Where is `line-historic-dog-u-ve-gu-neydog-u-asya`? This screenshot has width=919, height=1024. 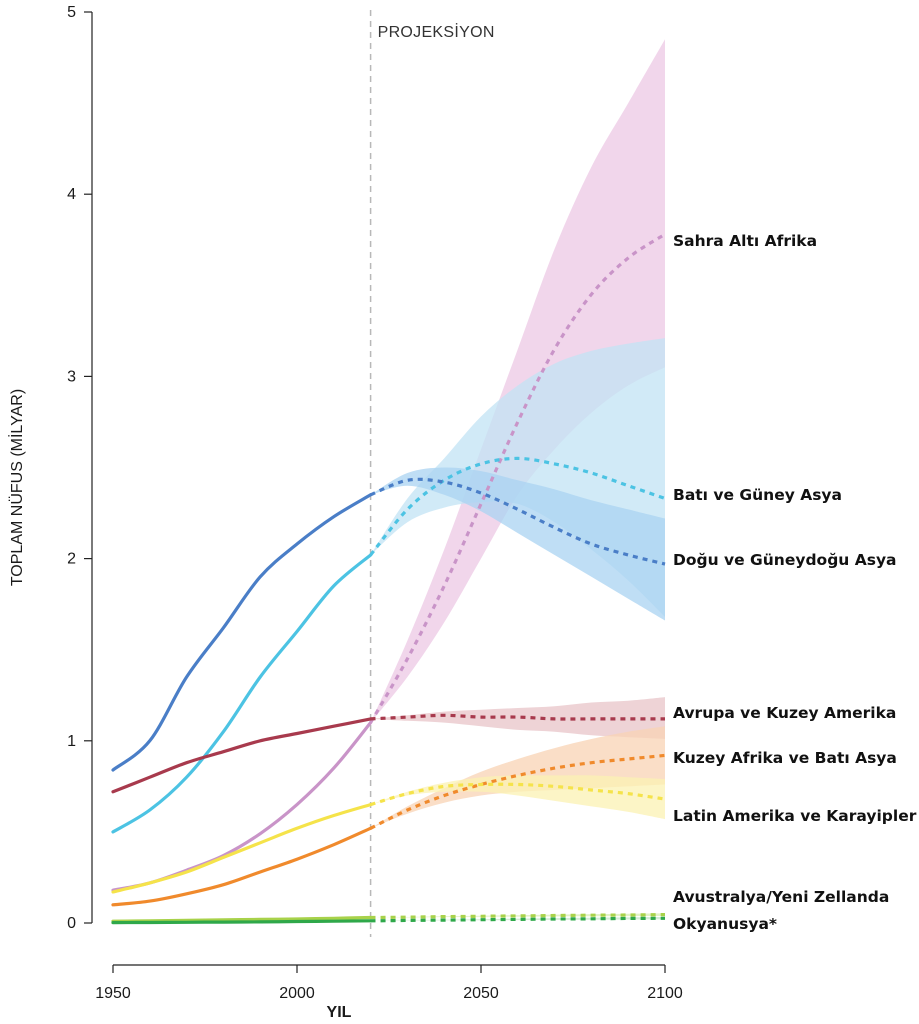 line-historic-dog-u-ve-gu-neydog-u-asya is located at coordinates (242, 632).